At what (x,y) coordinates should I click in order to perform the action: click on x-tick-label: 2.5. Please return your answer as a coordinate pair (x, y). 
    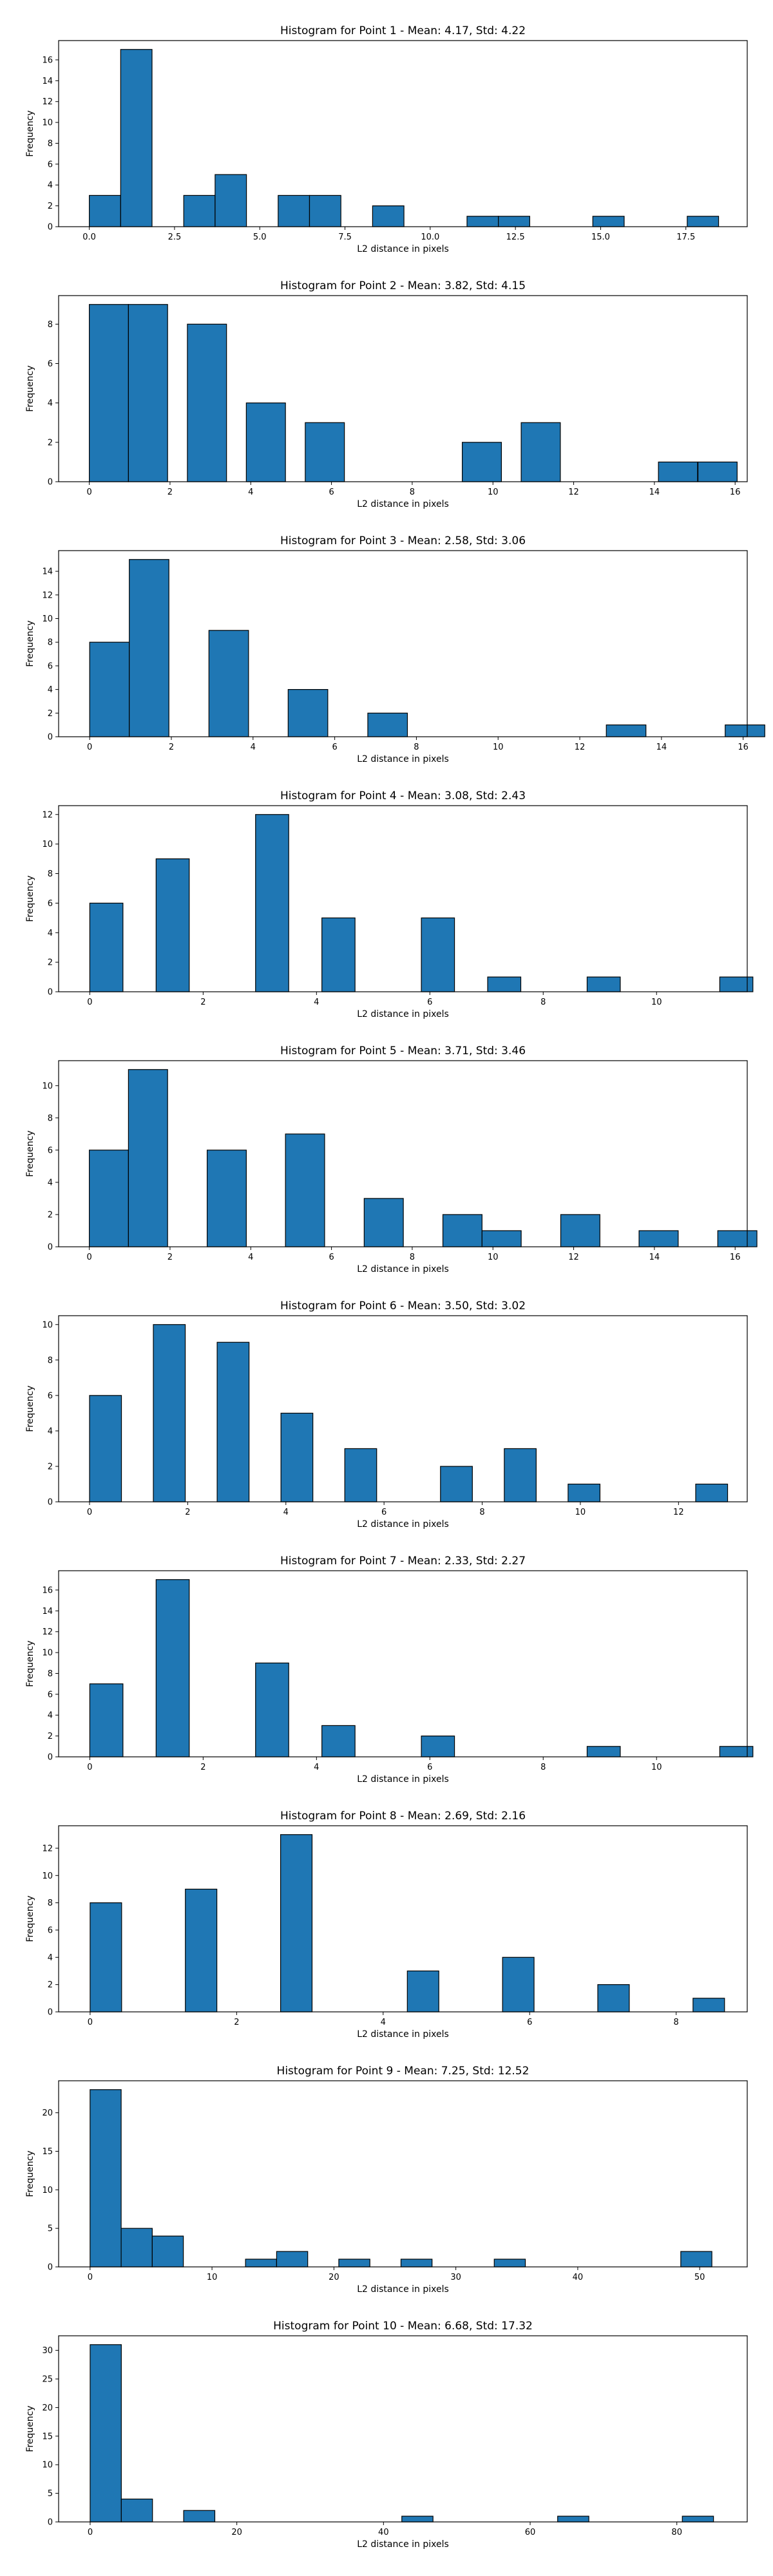
    Looking at the image, I should click on (175, 237).